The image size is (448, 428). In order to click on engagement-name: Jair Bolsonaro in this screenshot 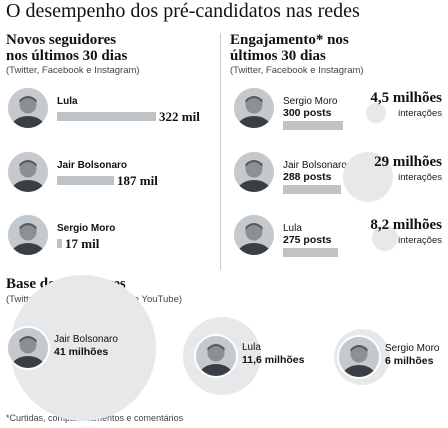, I will do `click(315, 165)`.